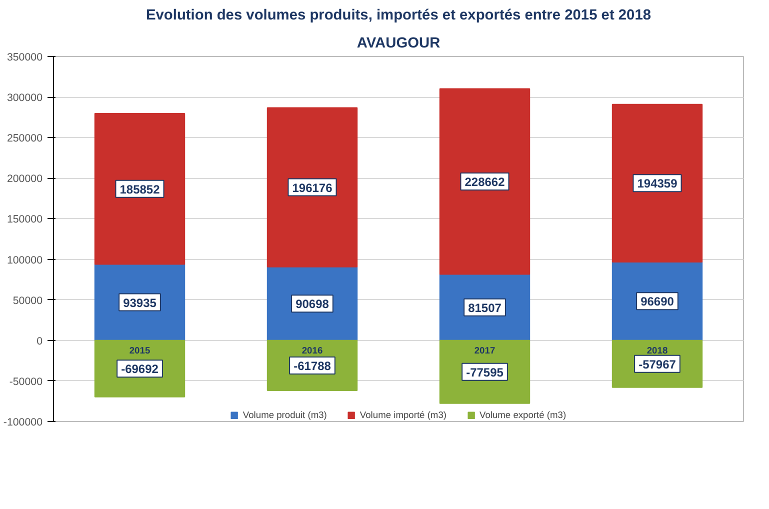  Describe the element at coordinates (39, 341) in the screenshot. I see `y-tick-label: 0` at that location.